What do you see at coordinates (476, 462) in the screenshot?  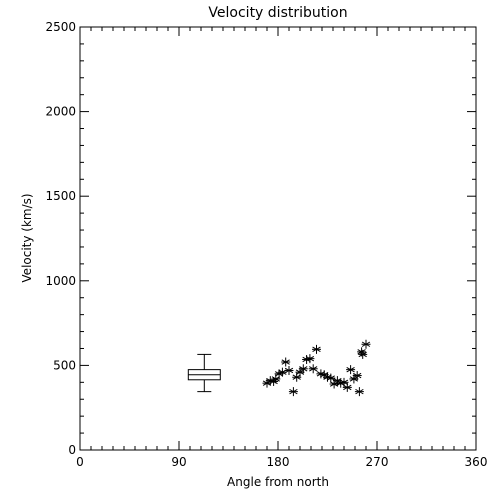 I see `x-tick-label: 360` at bounding box center [476, 462].